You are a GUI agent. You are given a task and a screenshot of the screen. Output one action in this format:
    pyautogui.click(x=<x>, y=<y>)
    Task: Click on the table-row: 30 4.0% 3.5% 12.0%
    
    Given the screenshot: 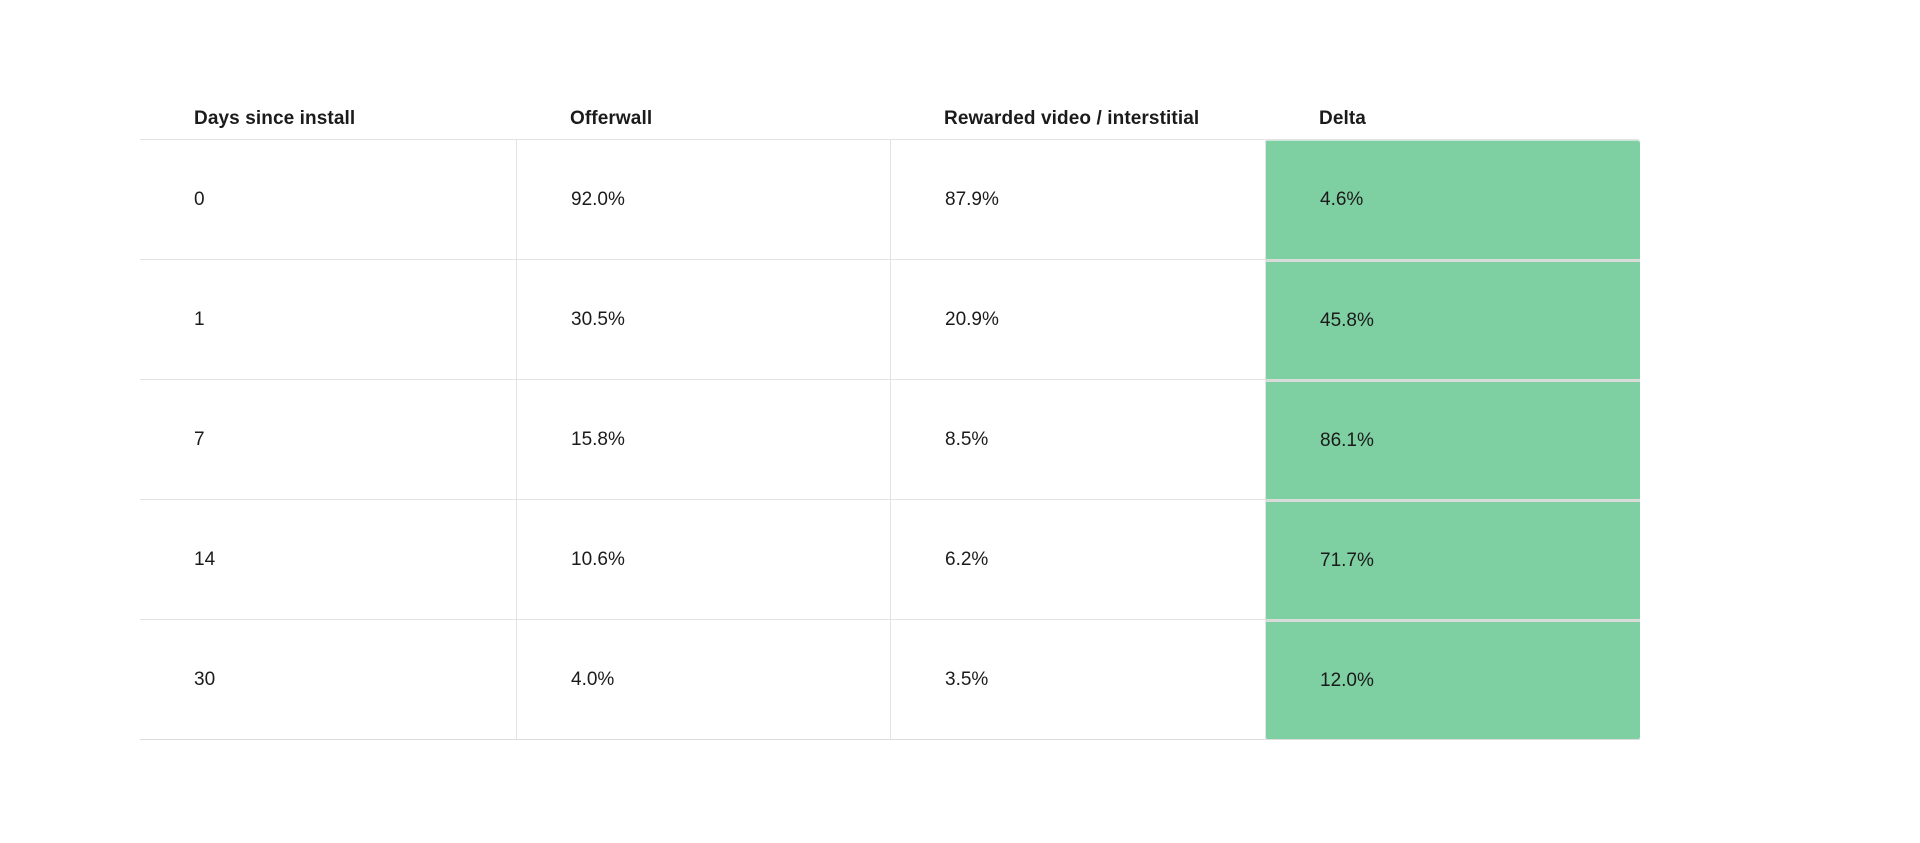 What is the action you would take?
    pyautogui.click(x=890, y=679)
    